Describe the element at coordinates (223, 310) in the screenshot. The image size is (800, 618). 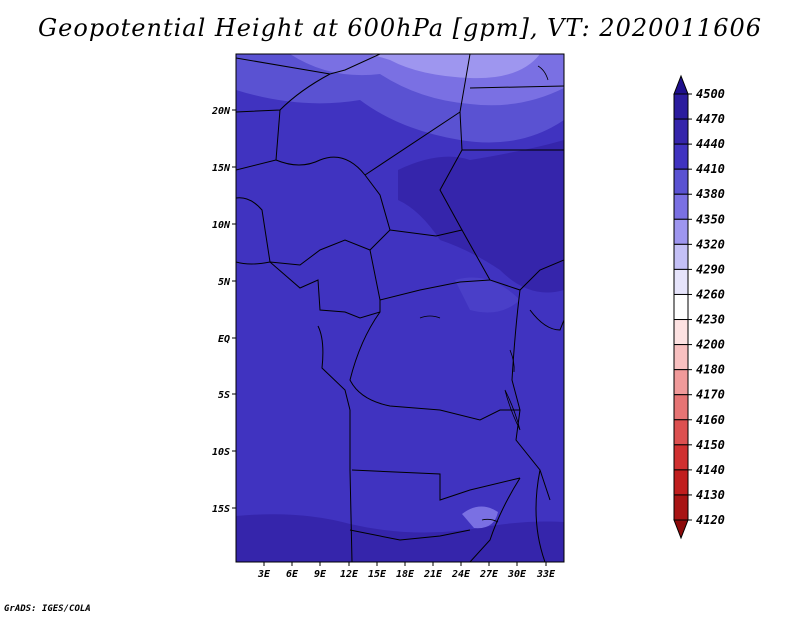
I see `lat-axis: 20N 15N 10N 5N EQ 5S 10S 15S` at that location.